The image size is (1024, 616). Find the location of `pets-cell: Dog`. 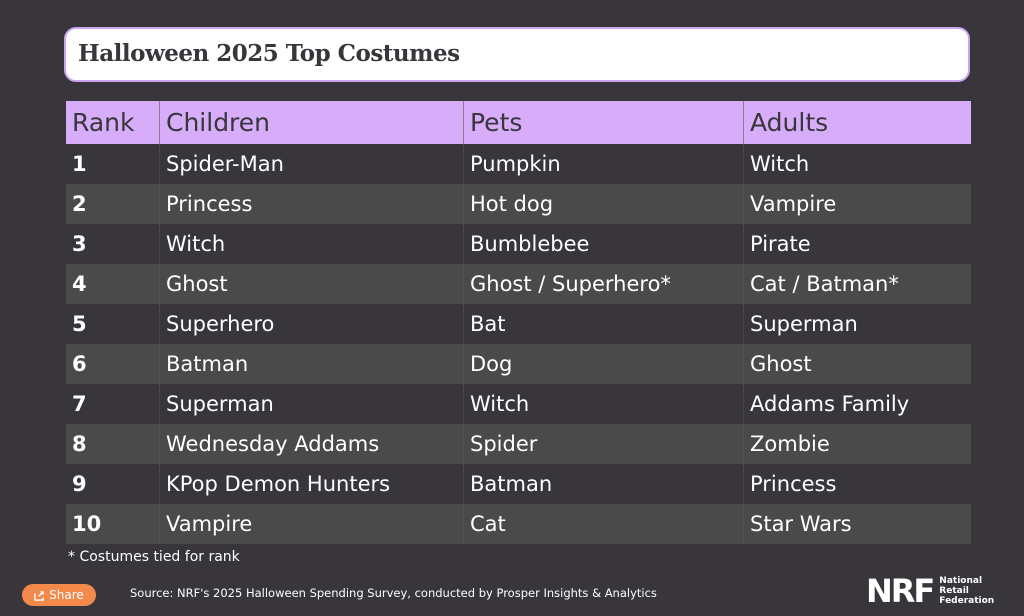

pets-cell: Dog is located at coordinates (603, 364).